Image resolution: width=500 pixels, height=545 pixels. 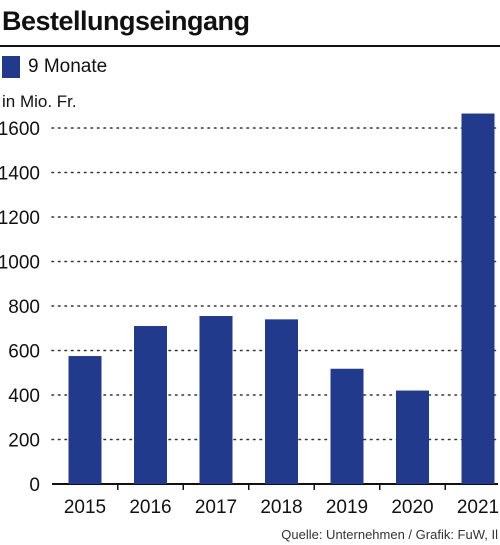 What do you see at coordinates (20, 129) in the screenshot?
I see `y-tick-label: 1600` at bounding box center [20, 129].